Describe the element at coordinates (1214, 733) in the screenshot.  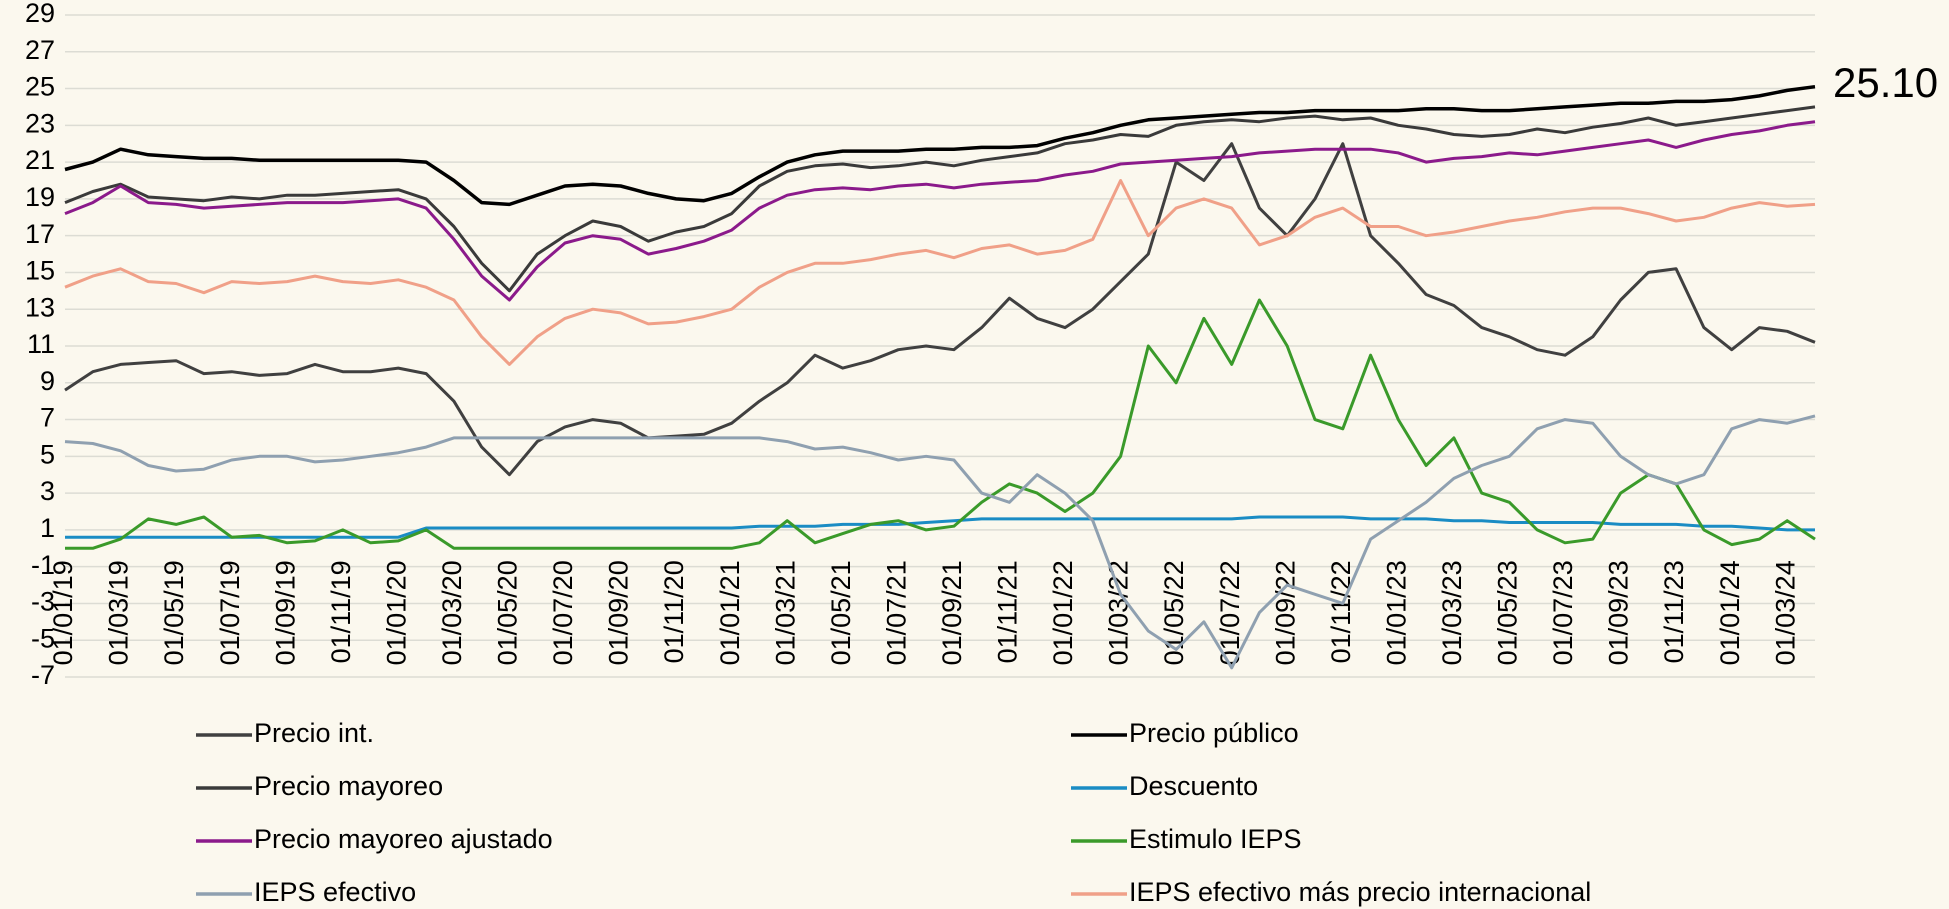
I see `legend-label: Precio público` at that location.